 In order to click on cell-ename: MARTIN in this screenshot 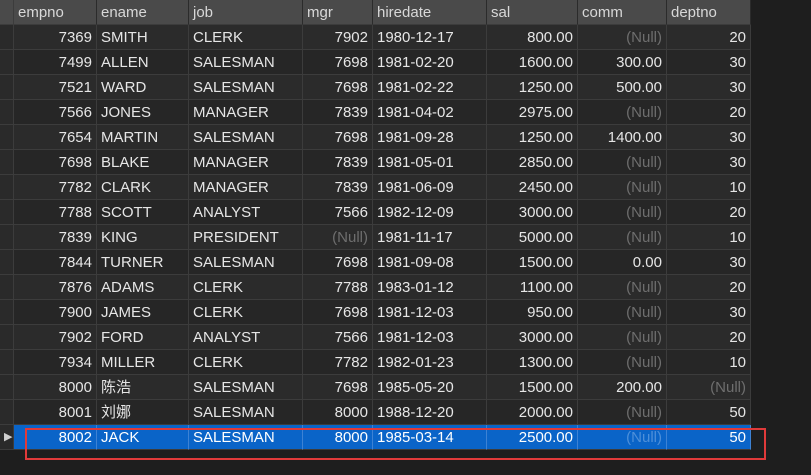, I will do `click(143, 137)`.